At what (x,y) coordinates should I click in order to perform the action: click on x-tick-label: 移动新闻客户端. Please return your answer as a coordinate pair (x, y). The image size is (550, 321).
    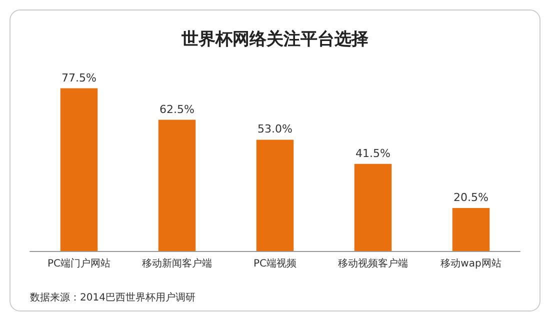
    Looking at the image, I should click on (177, 264).